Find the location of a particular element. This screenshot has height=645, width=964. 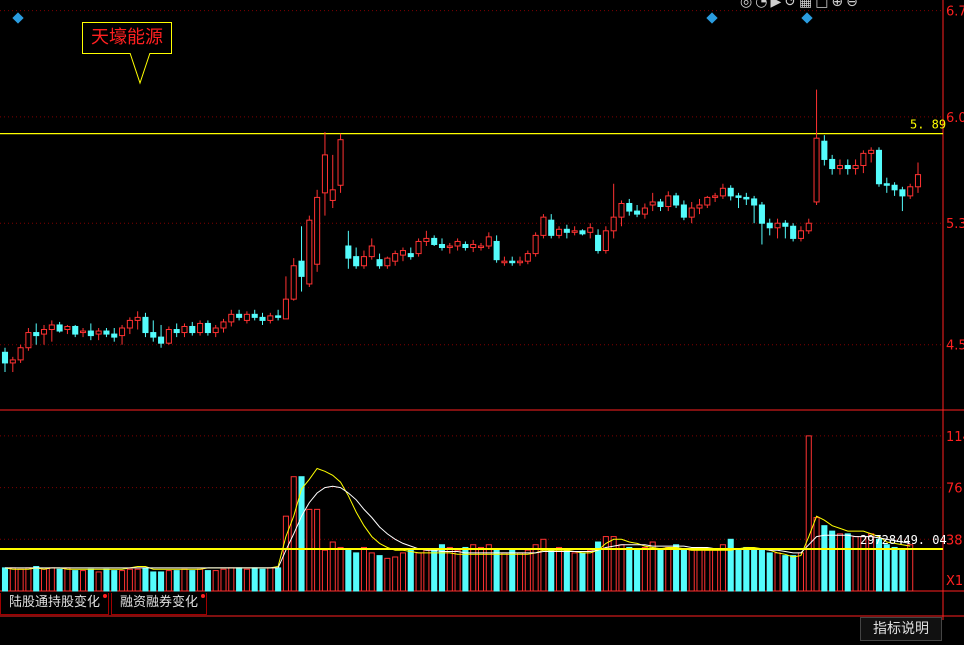

indicator-help-button: 指标说明 is located at coordinates (901, 629).